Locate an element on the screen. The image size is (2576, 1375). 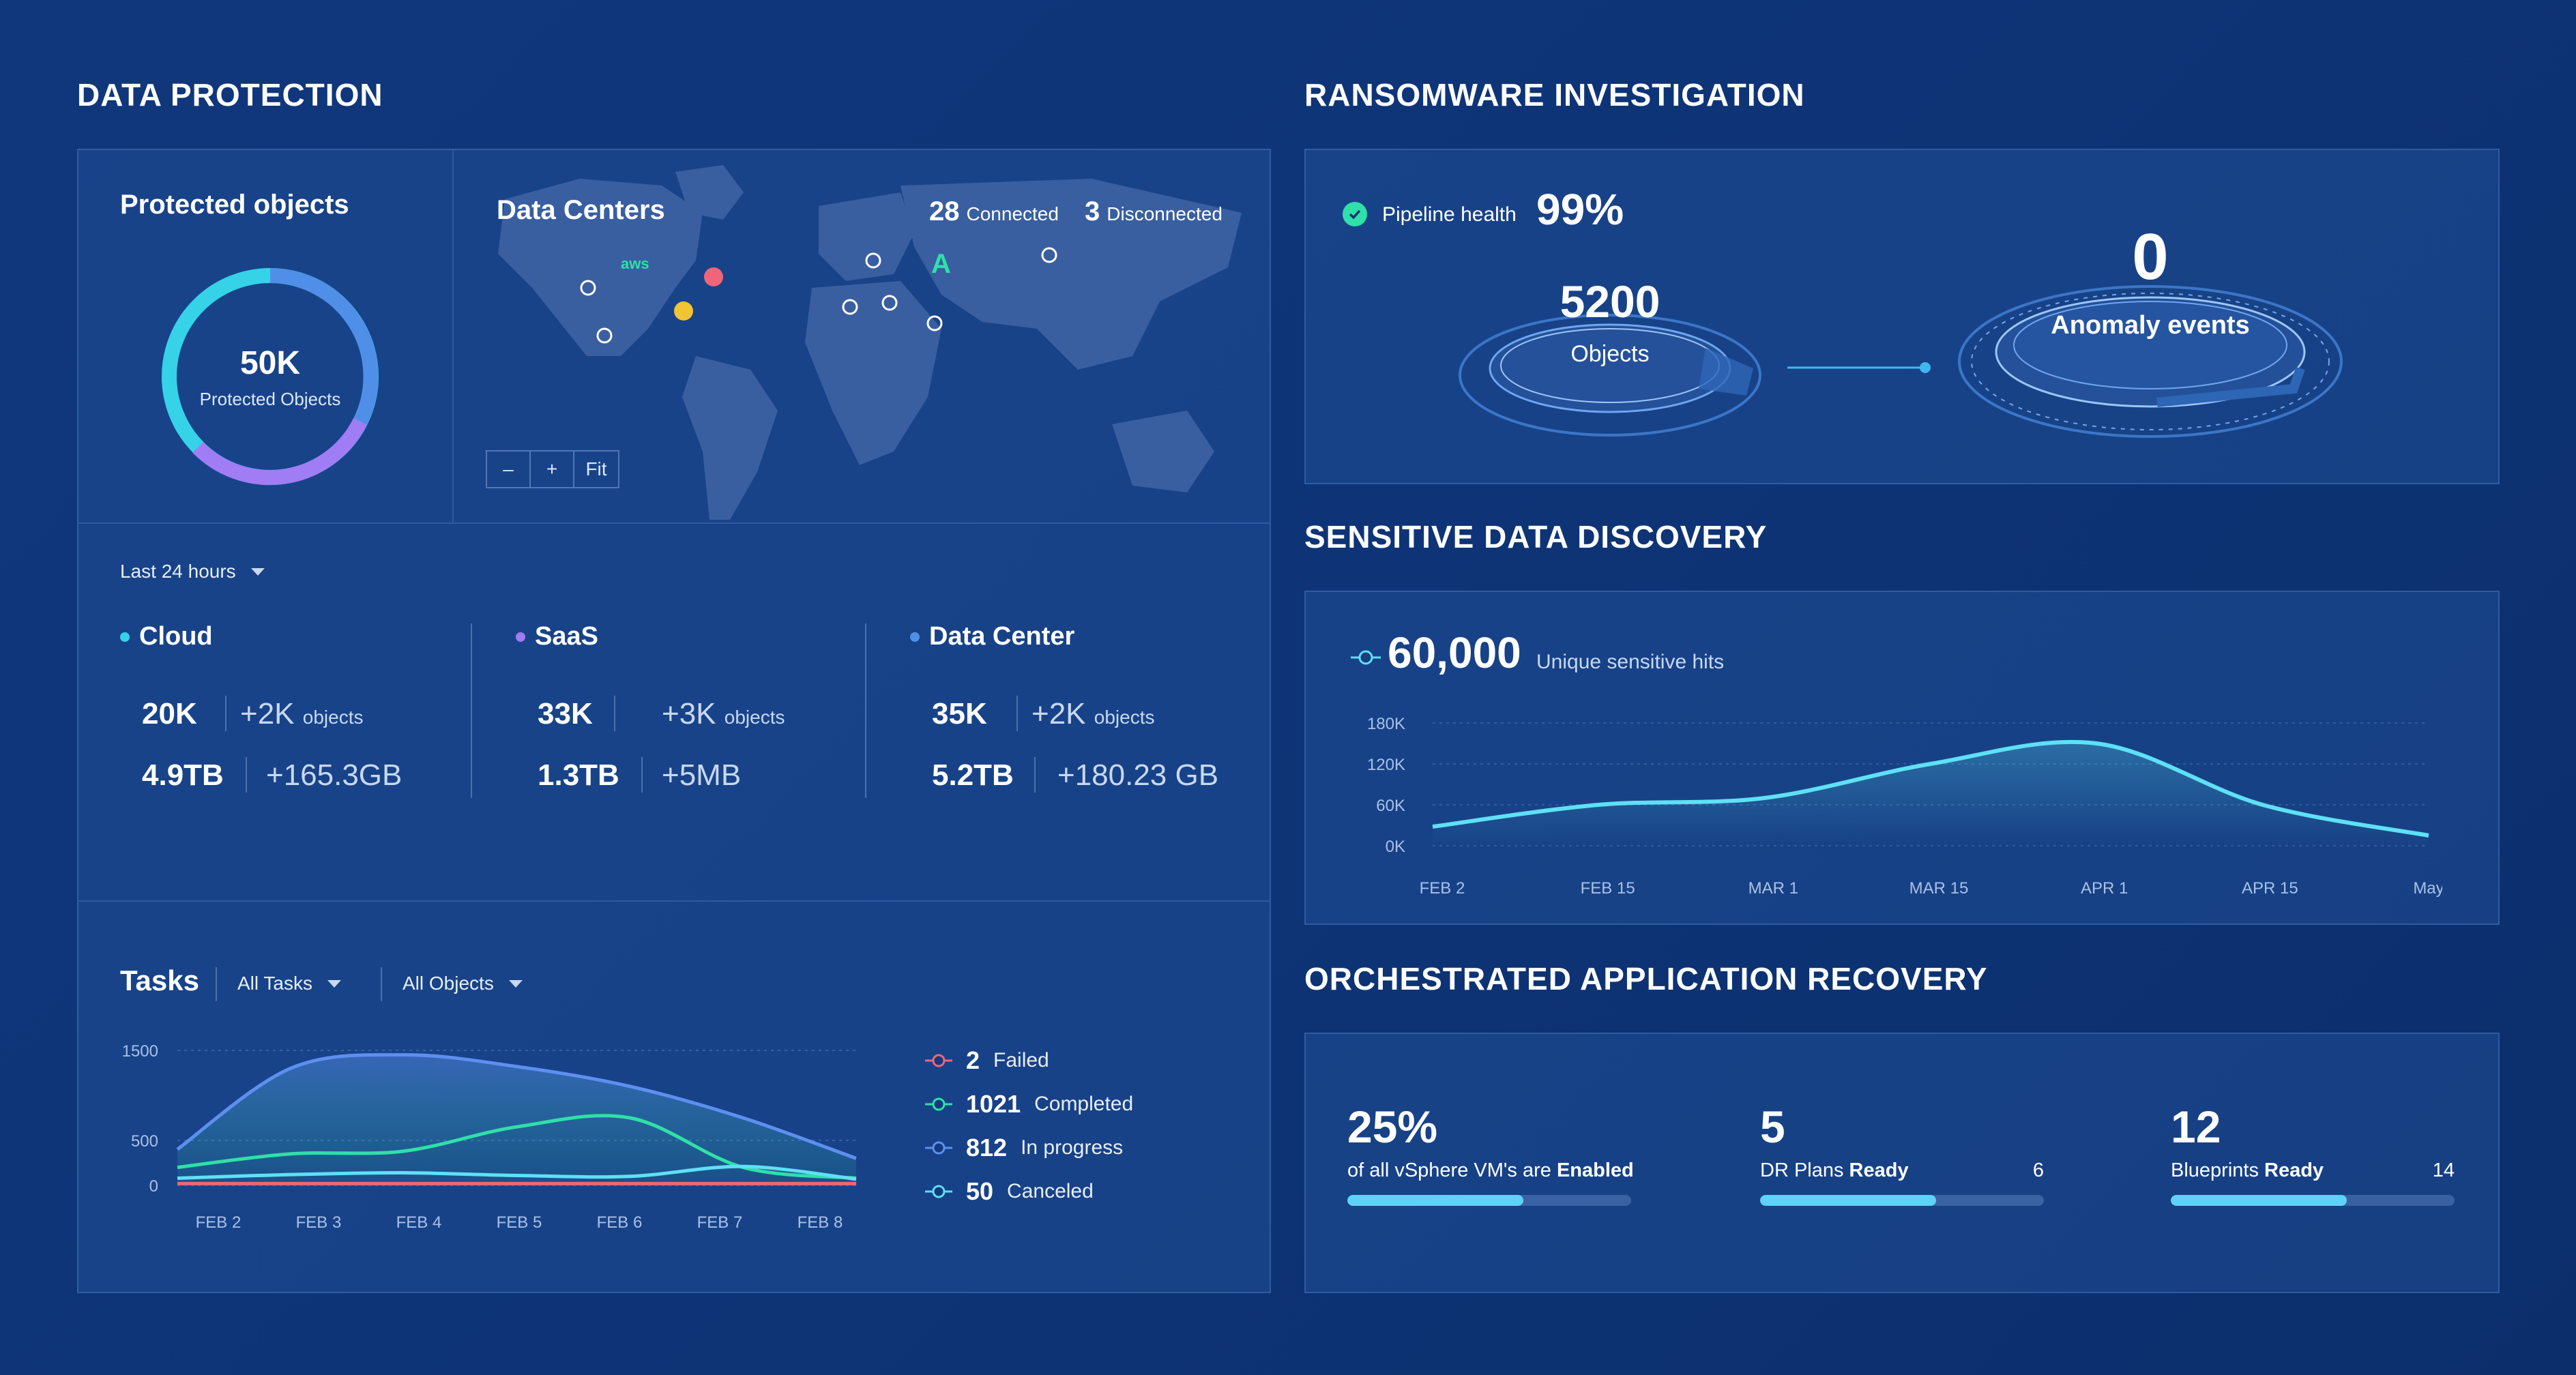
data-protection-title: DATA PROTECTION is located at coordinates (230, 95).